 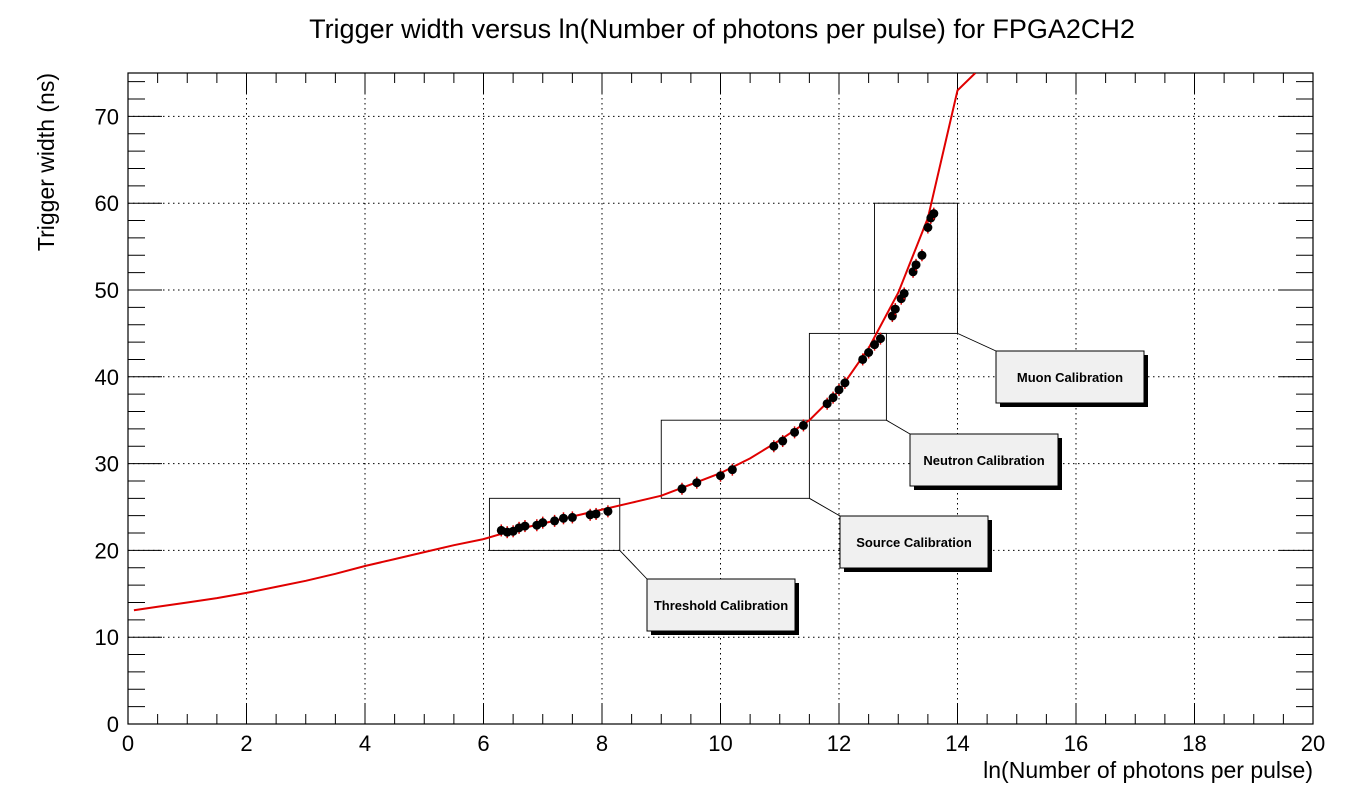 What do you see at coordinates (1148, 770) in the screenshot?
I see `x-axis-label: ln(Number of photons per pulse)` at bounding box center [1148, 770].